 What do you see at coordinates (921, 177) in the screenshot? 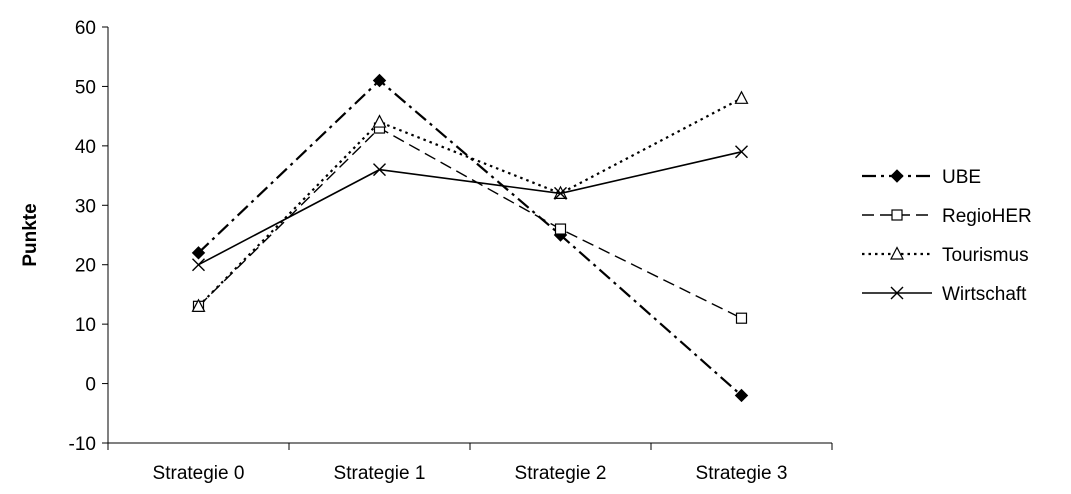
I see `legend-item-ube: UBE` at bounding box center [921, 177].